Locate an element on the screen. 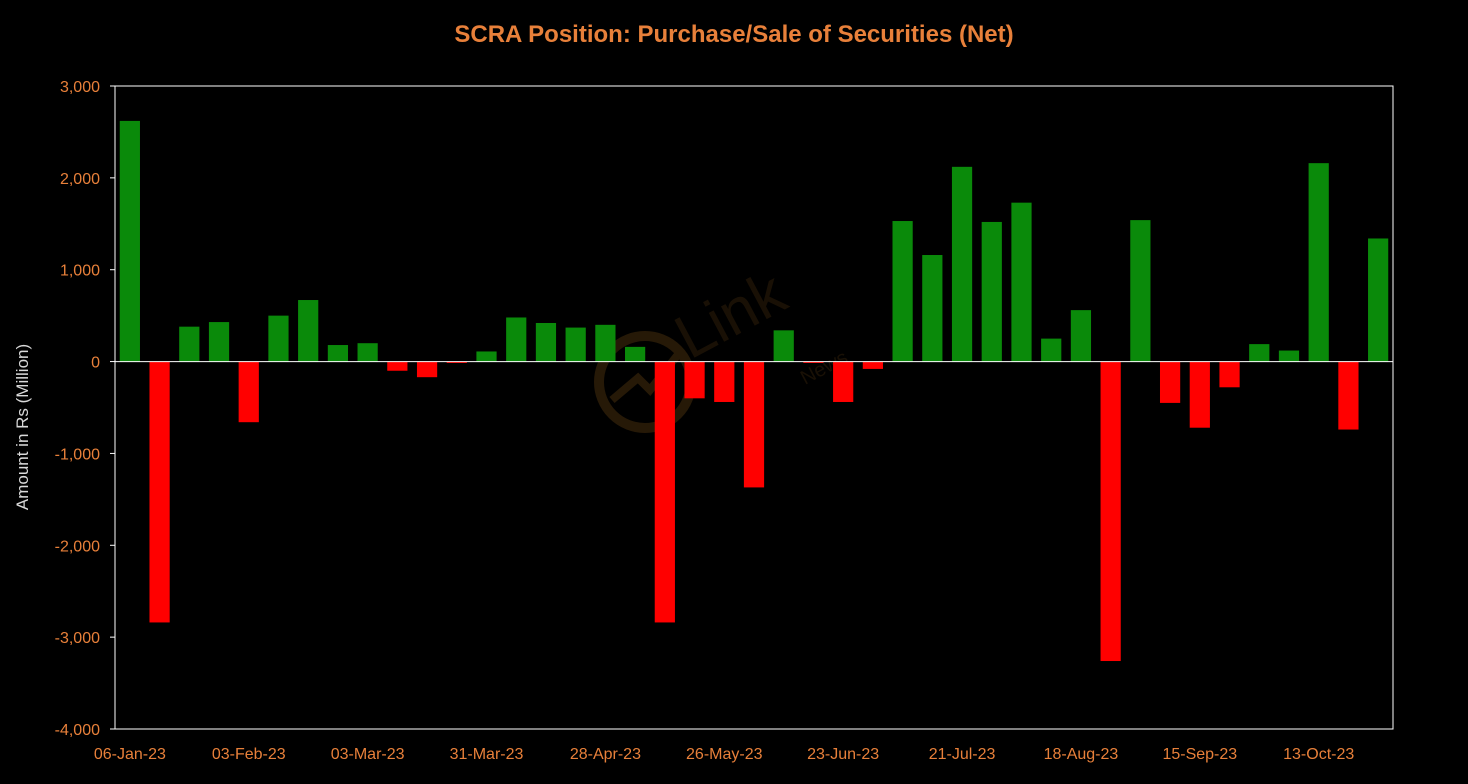  y-tick-label: 0 is located at coordinates (95, 363).